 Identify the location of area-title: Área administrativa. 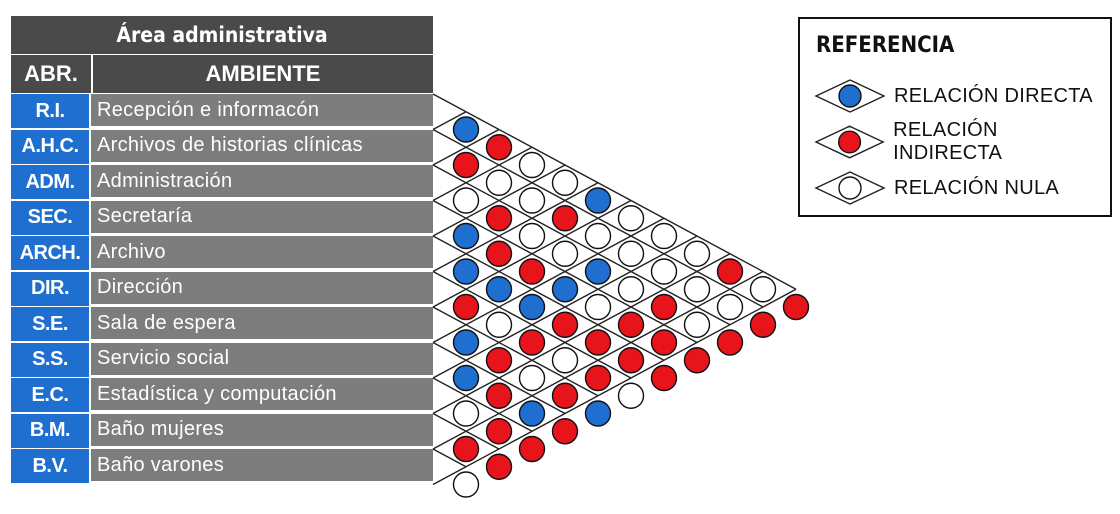
(222, 35).